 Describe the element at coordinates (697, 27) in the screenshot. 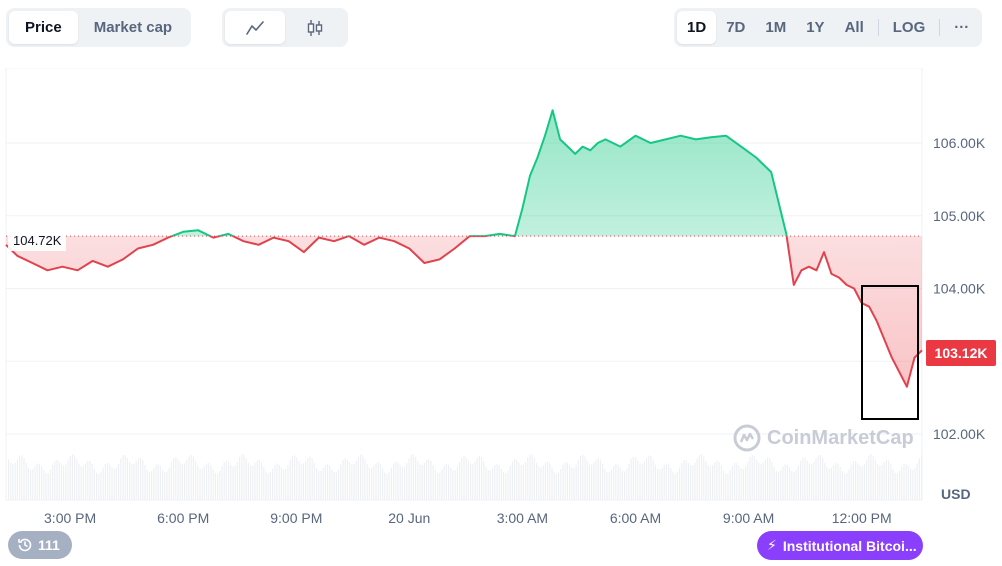

I see `range-1d: 1D` at that location.